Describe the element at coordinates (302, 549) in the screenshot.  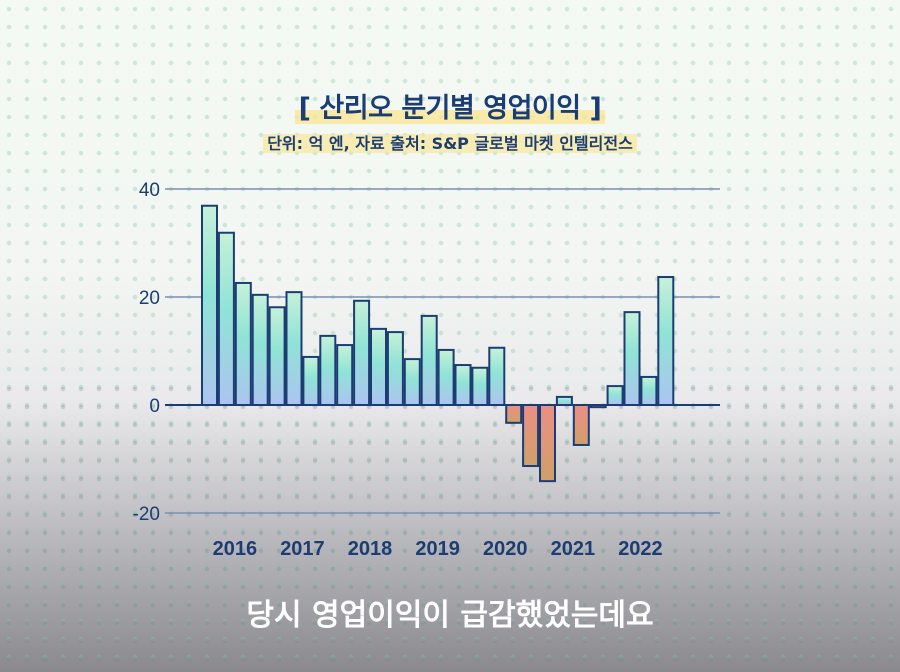
I see `x-tick-label: 2017` at that location.